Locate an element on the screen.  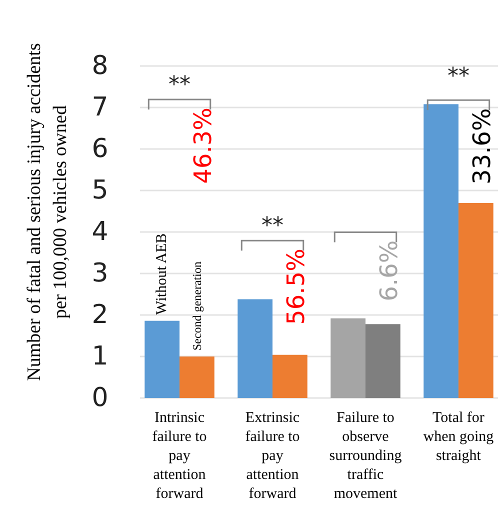
text: Without AEB is located at coordinates (162, 274).